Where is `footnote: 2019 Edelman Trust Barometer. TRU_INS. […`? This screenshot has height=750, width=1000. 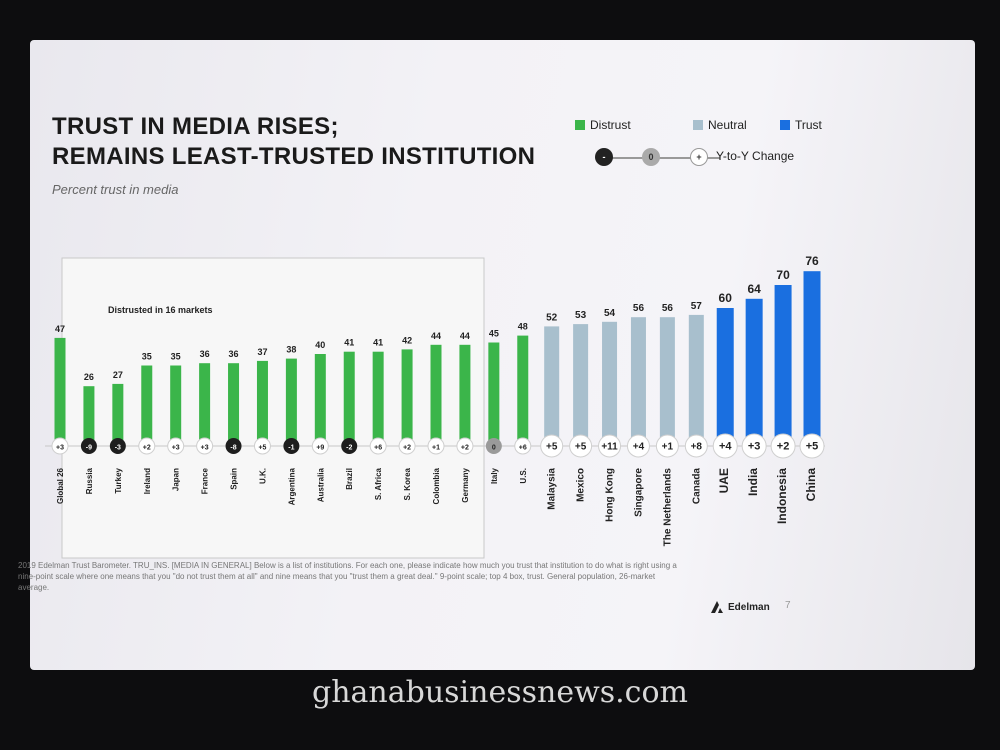 footnote: 2019 Edelman Trust Barometer. TRU_INS. [… is located at coordinates (347, 576).